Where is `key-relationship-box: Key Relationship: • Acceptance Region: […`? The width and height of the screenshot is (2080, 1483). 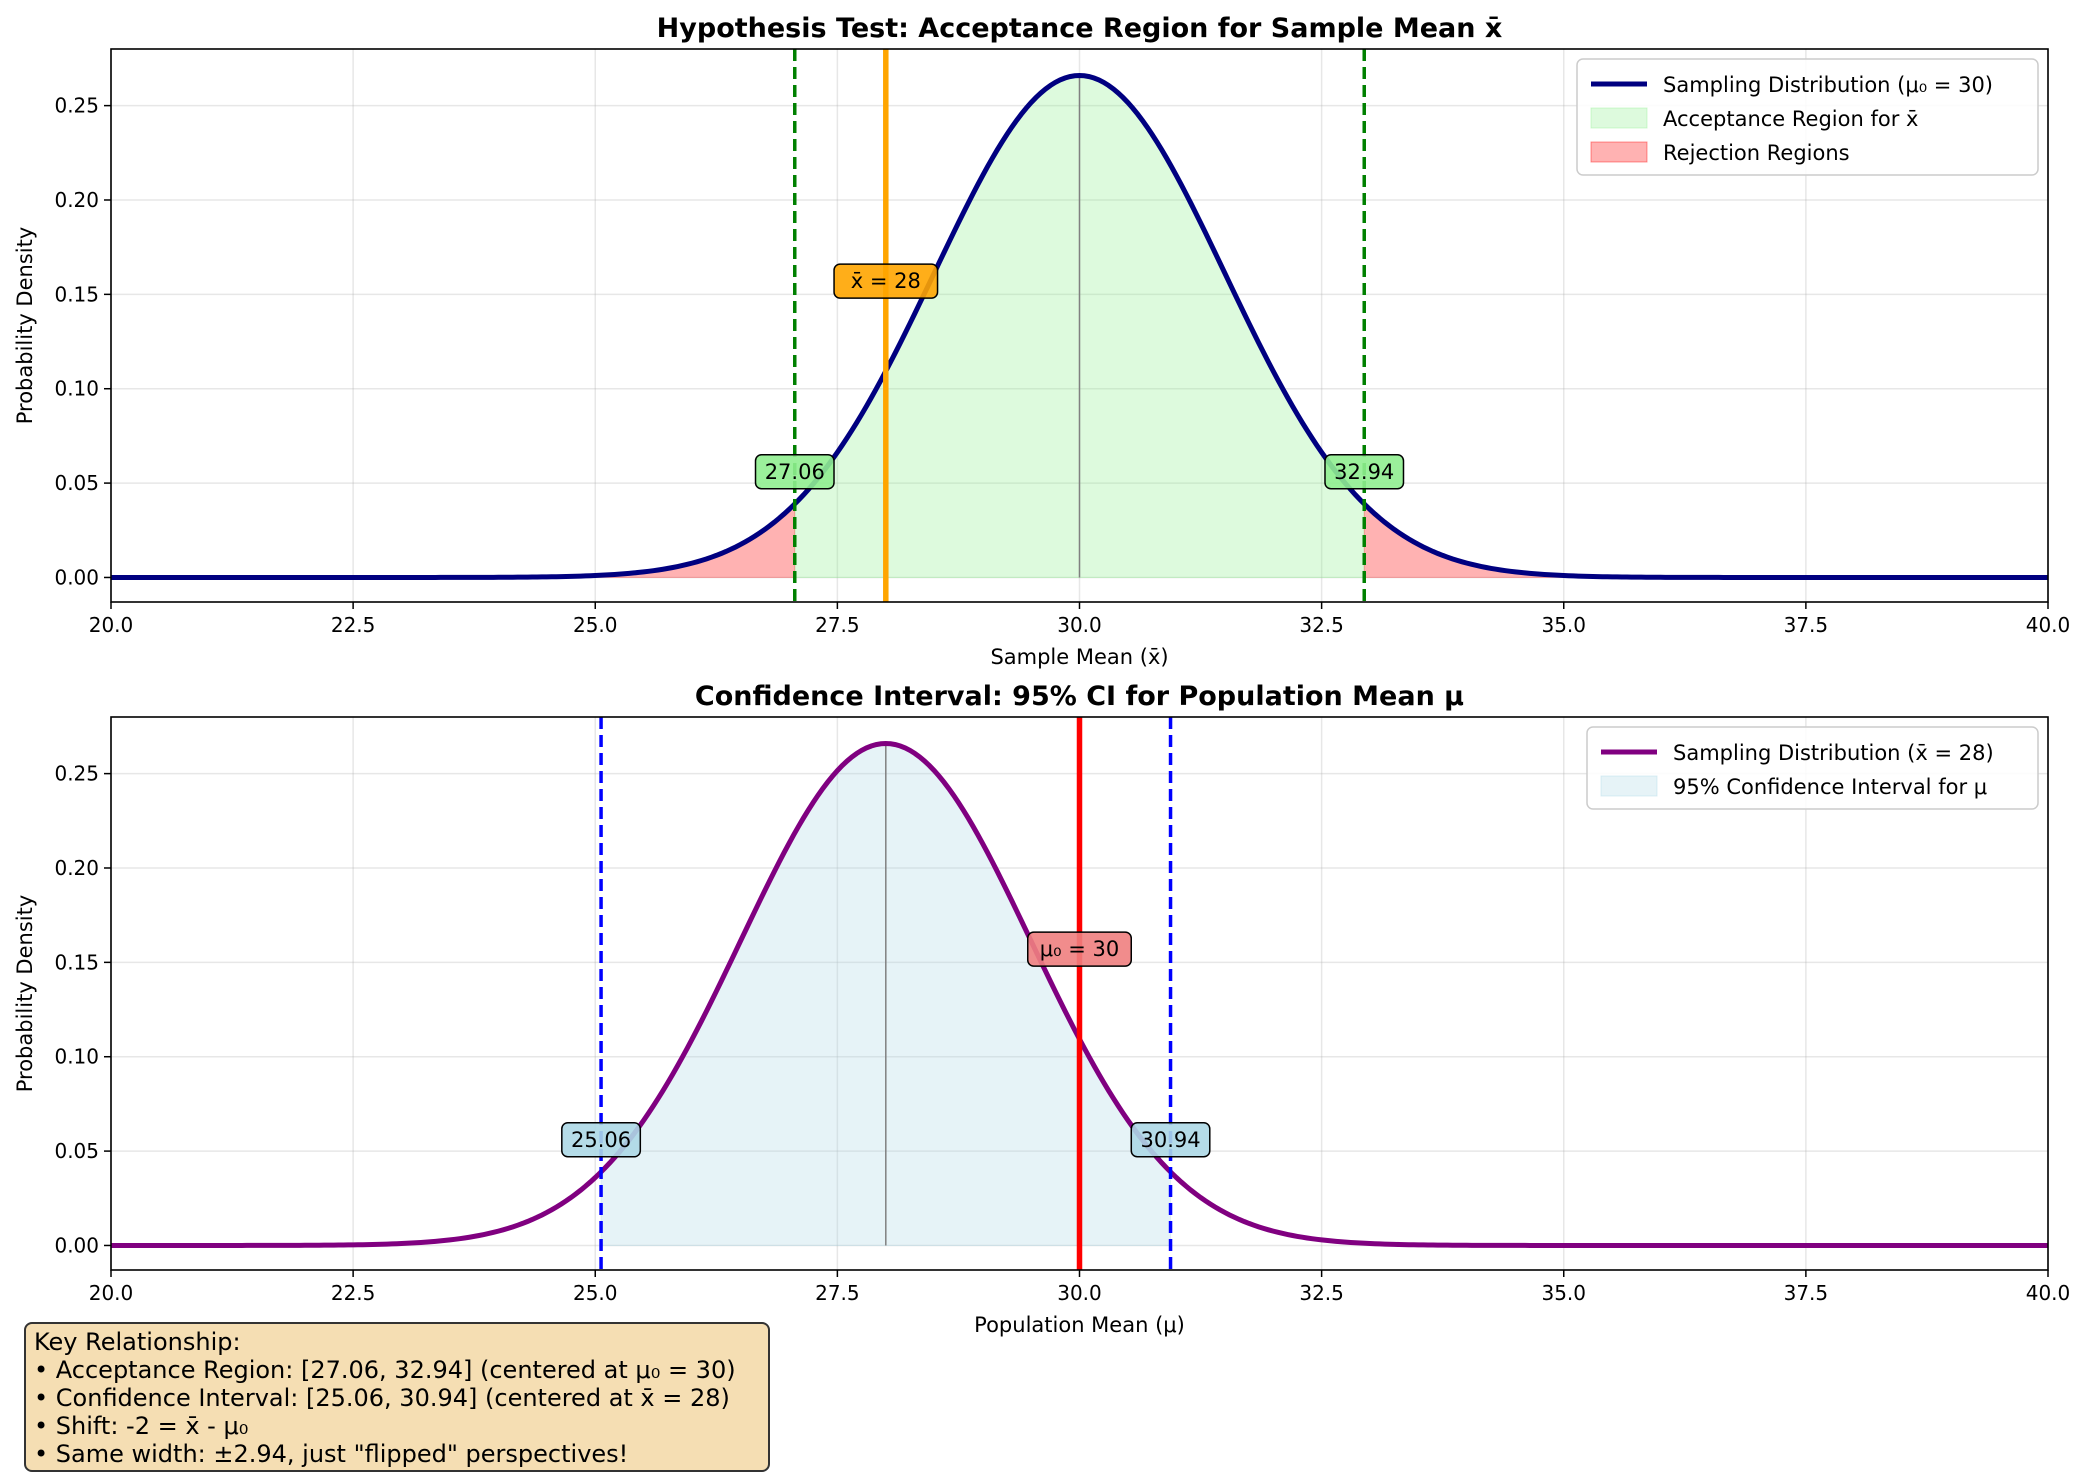 key-relationship-box: Key Relationship: • Acceptance Region: [… is located at coordinates (397, 1397).